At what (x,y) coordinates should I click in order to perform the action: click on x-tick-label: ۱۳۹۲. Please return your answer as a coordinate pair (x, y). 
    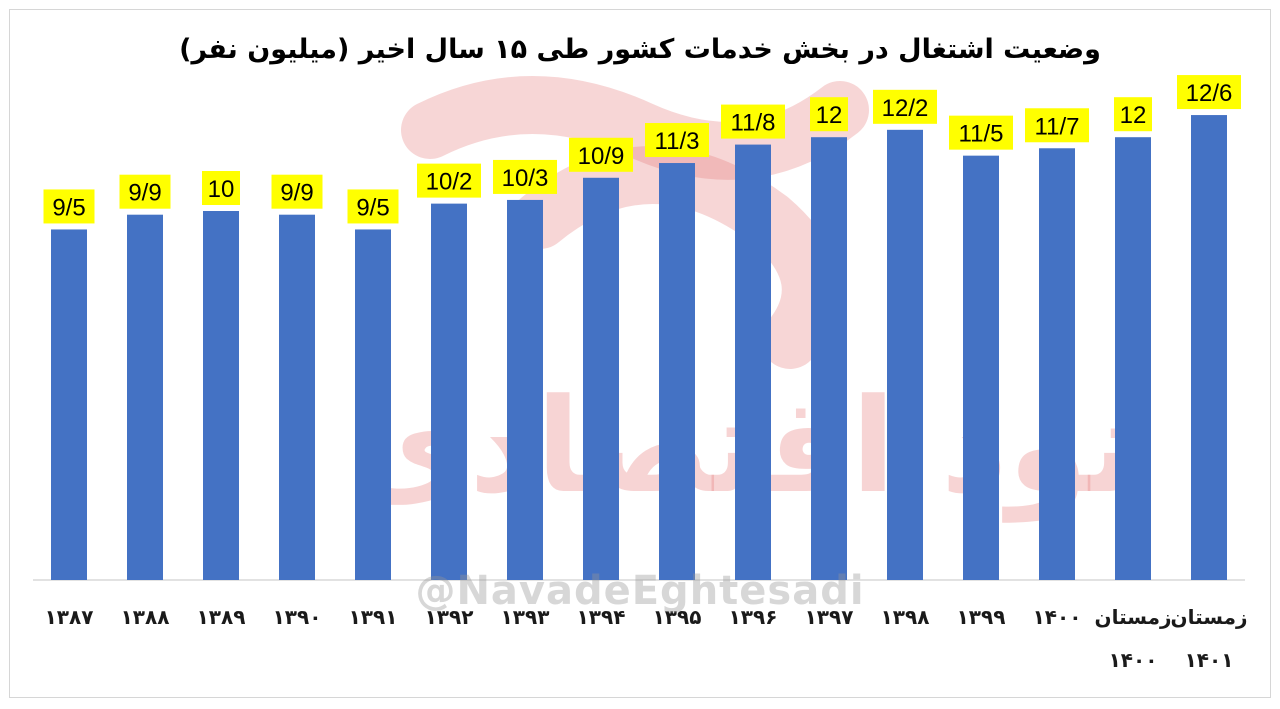
    Looking at the image, I should click on (449, 617).